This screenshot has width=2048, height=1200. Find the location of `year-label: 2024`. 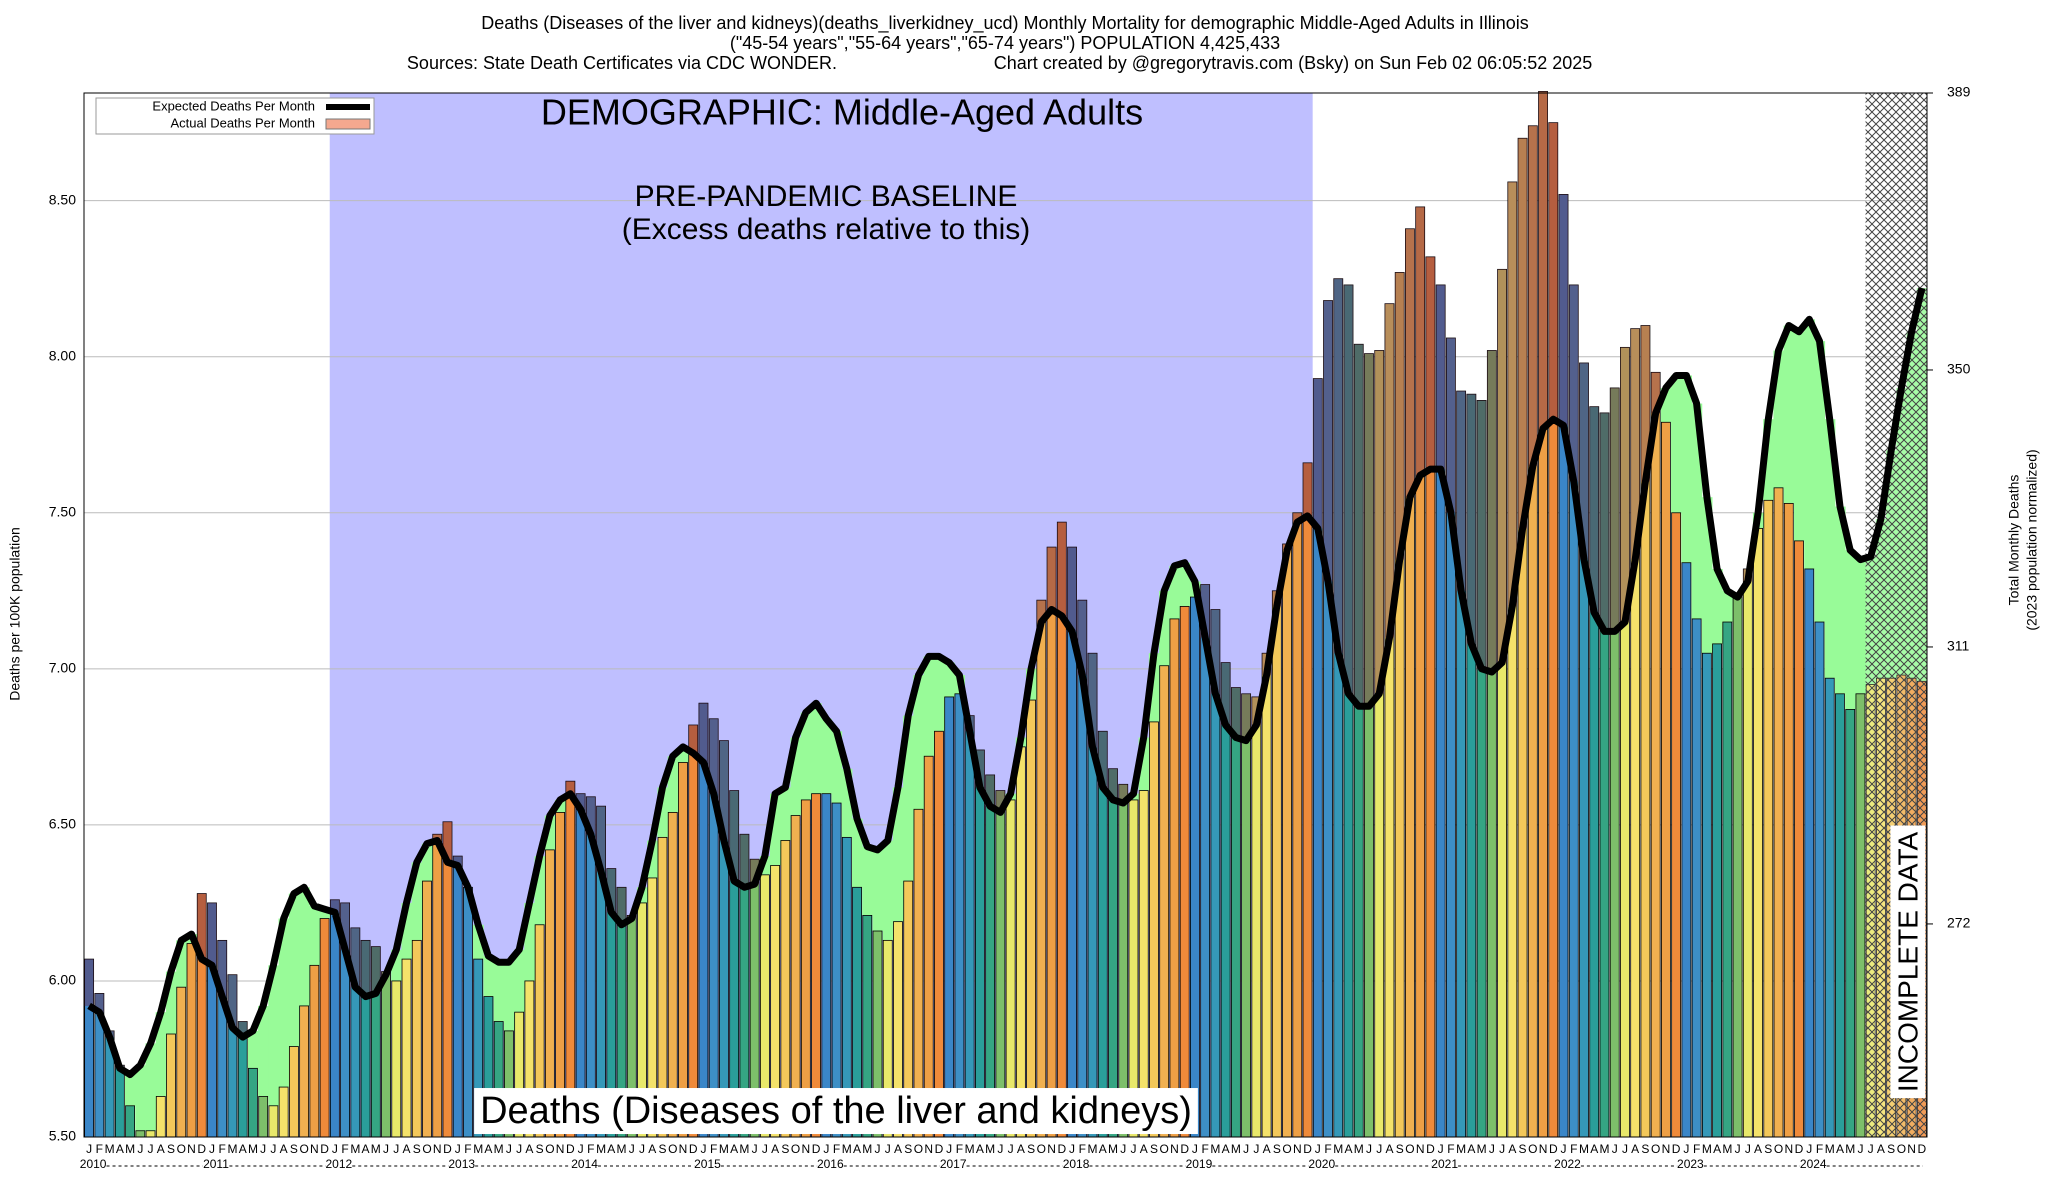

year-label: 2024 is located at coordinates (1813, 1164).